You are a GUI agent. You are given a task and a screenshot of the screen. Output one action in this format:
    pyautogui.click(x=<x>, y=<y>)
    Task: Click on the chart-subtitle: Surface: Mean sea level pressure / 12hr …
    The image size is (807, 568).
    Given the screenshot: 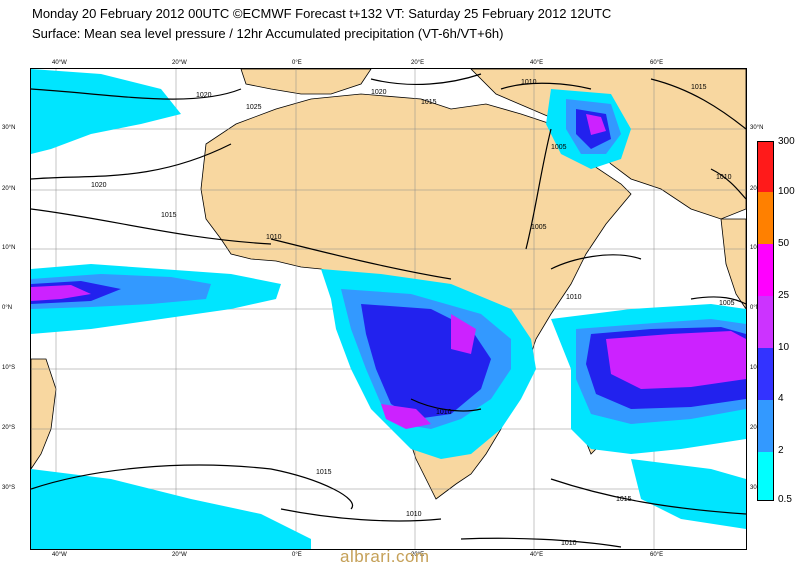 What is the action you would take?
    pyautogui.click(x=268, y=33)
    